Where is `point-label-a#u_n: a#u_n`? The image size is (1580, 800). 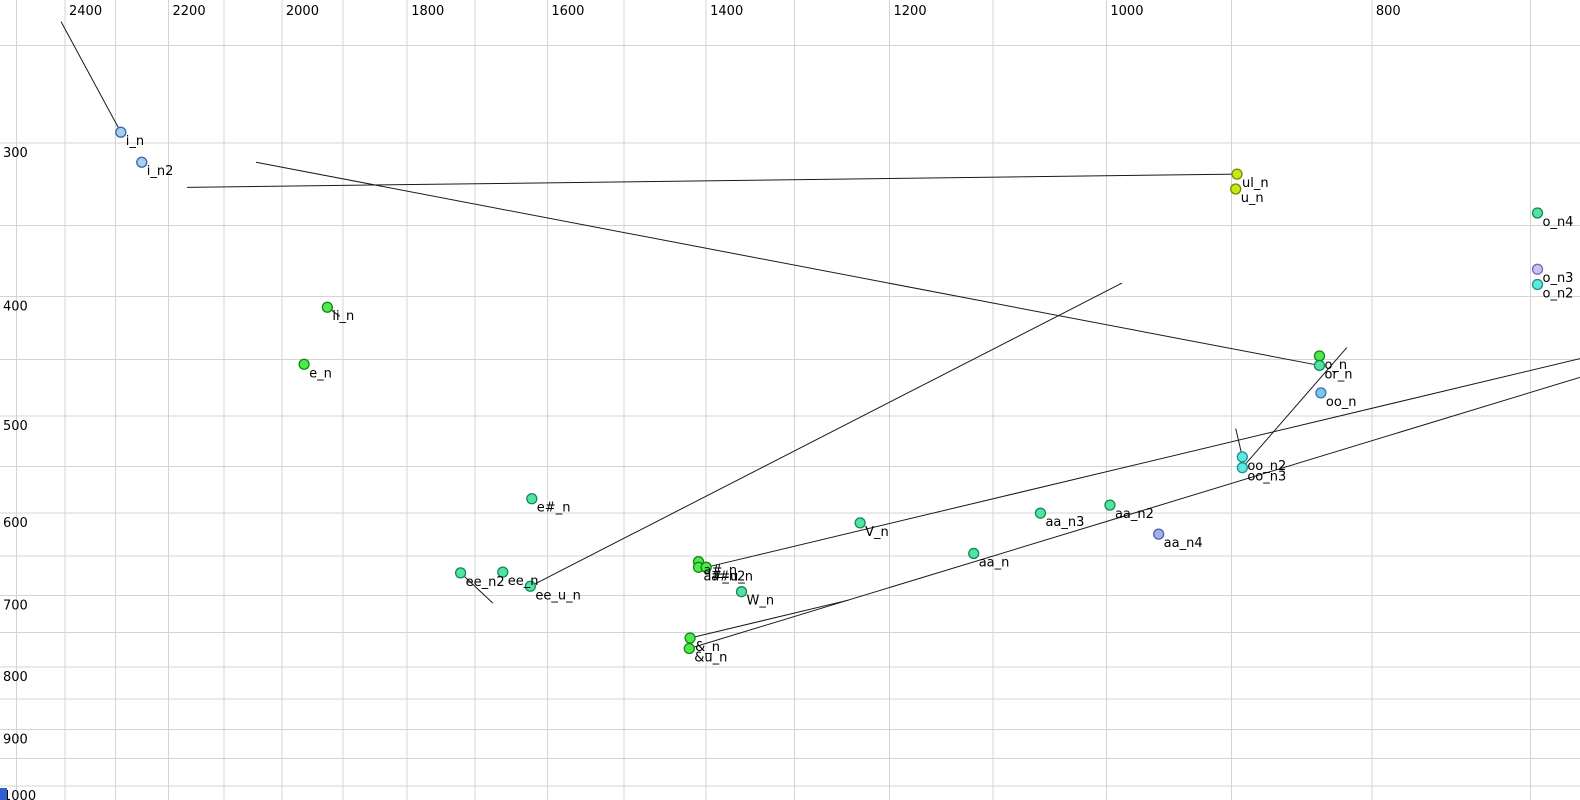
point-label-a#u_n: a#u_n is located at coordinates (732, 576).